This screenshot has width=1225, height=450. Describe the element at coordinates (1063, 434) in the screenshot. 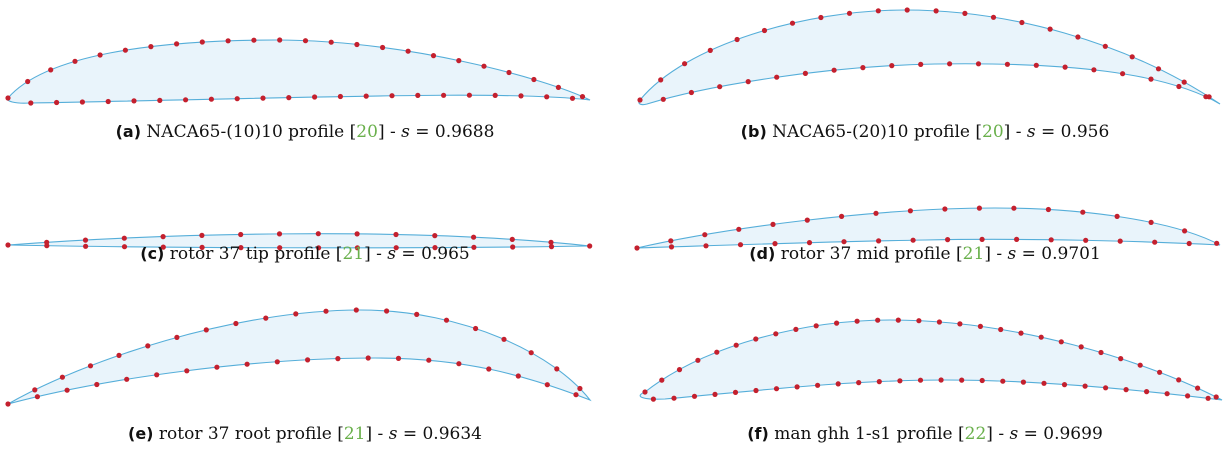

I see `caption-s-value: = 0.9699` at that location.